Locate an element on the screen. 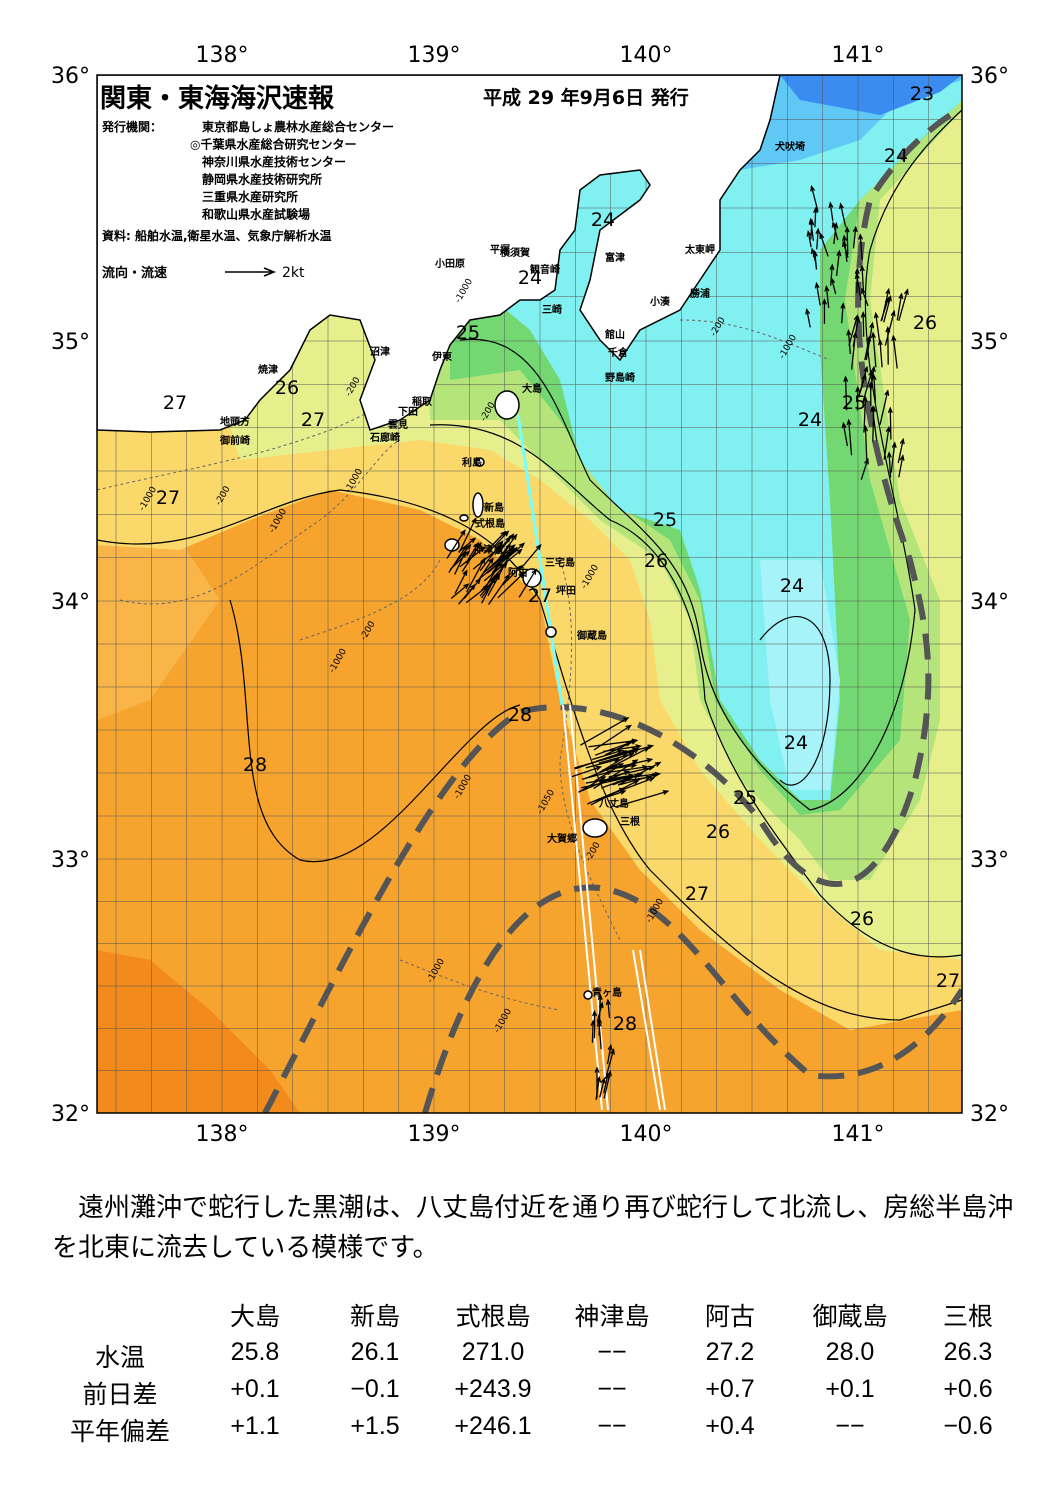 Image resolution: width=1064 pixels, height=1503 pixels. place-name: 新島 is located at coordinates (494, 507).